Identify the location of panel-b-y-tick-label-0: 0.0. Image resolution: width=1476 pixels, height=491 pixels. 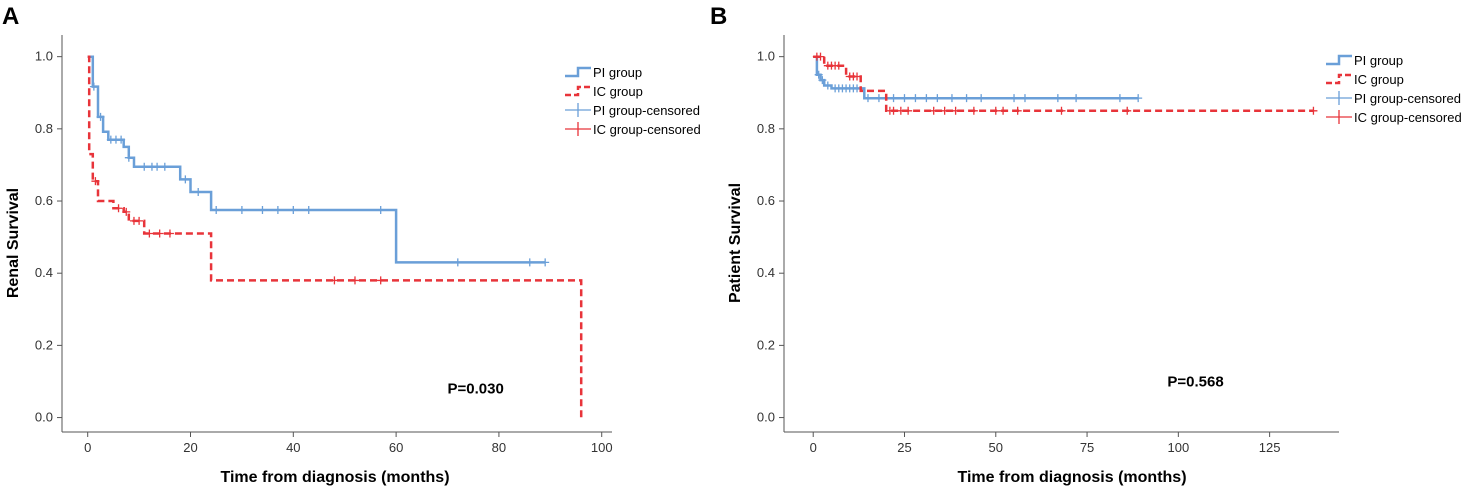
(766, 417).